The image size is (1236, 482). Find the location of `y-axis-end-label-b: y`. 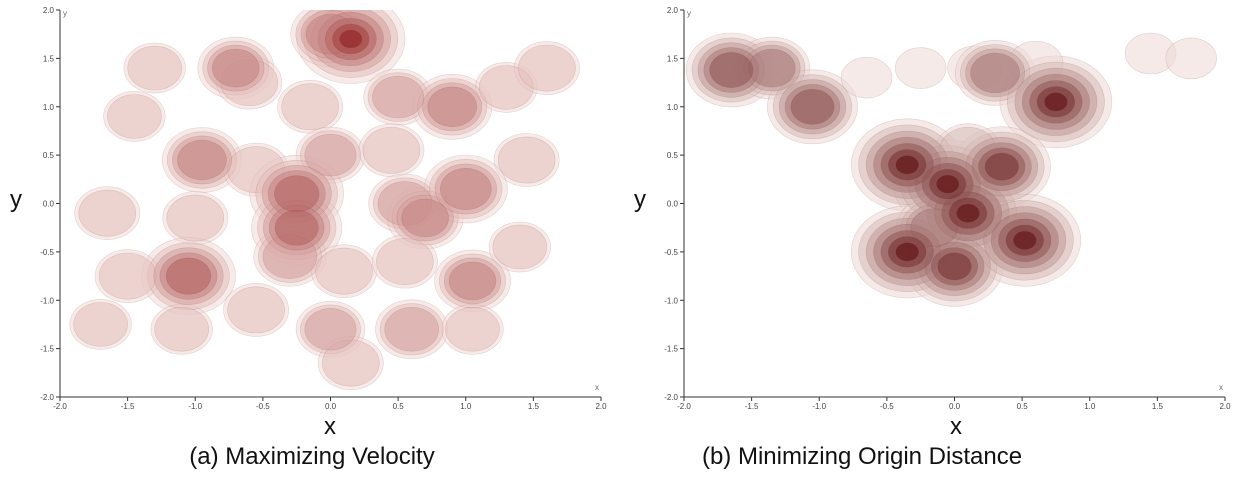

y-axis-end-label-b: y is located at coordinates (689, 13).